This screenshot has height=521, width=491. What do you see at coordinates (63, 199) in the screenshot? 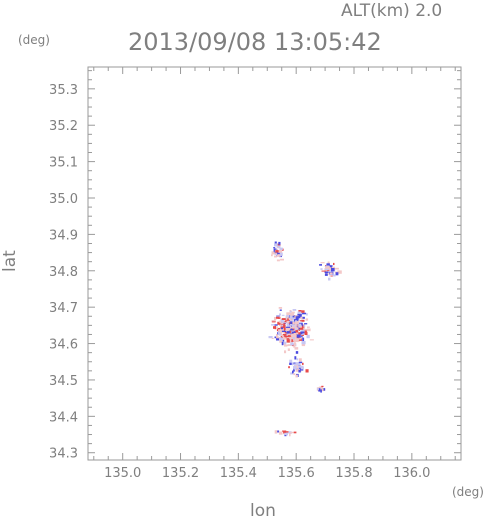
I see `y-tick-label: 35.0` at bounding box center [63, 199].